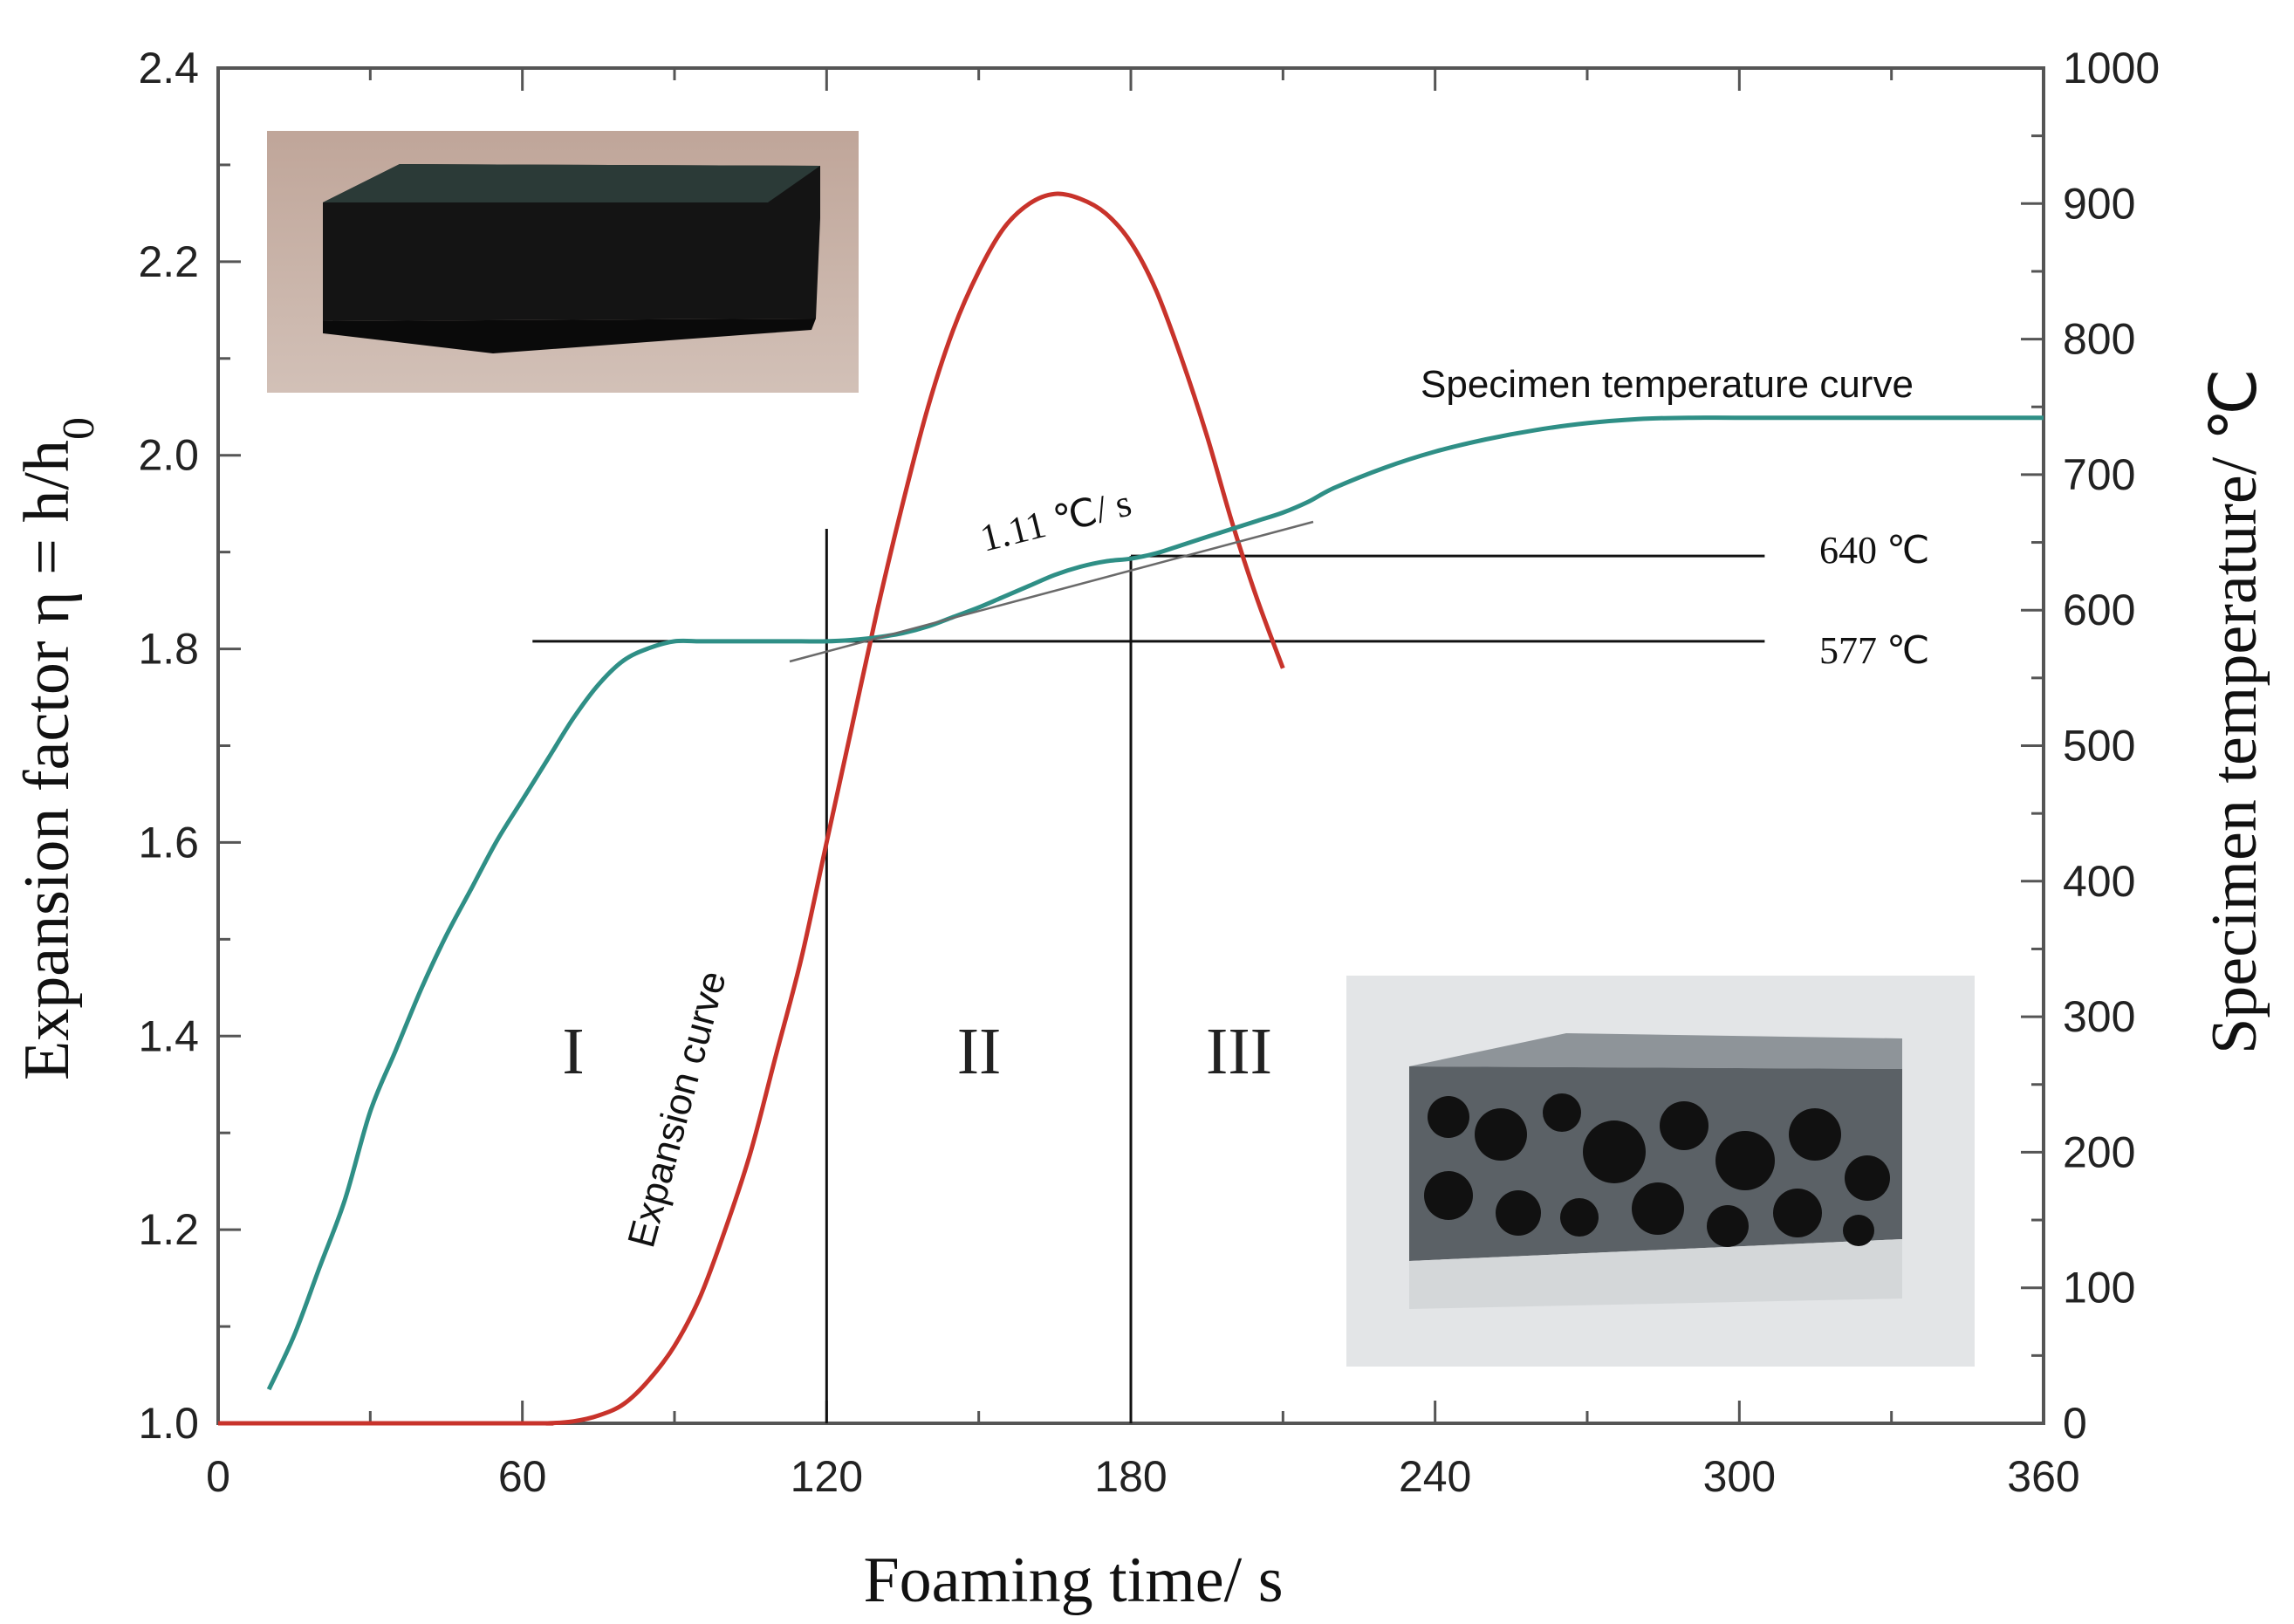  I want to click on temp-640-label: 640 ℃, so click(1874, 550).